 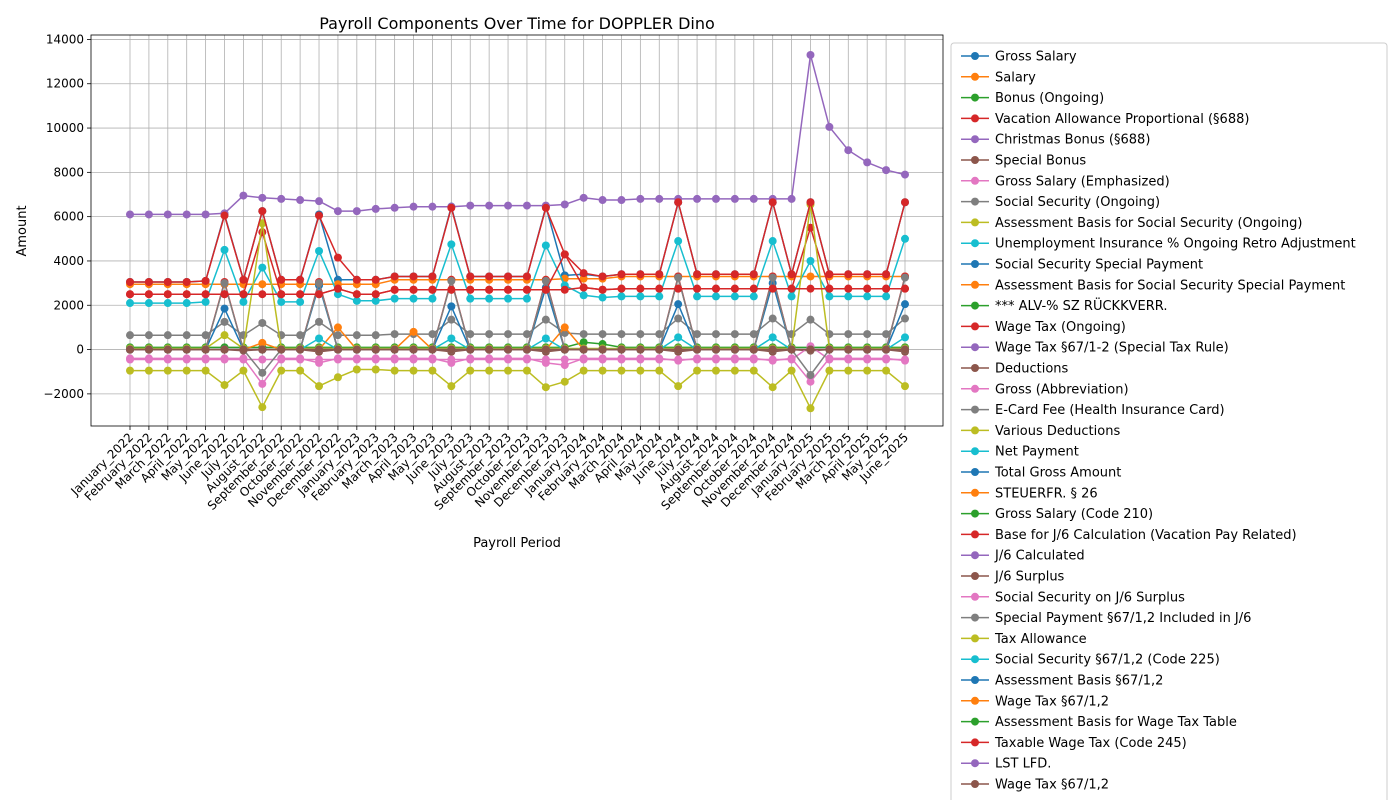 I want to click on legend-label: Gross Salary (Emphasized), so click(x=1082, y=181).